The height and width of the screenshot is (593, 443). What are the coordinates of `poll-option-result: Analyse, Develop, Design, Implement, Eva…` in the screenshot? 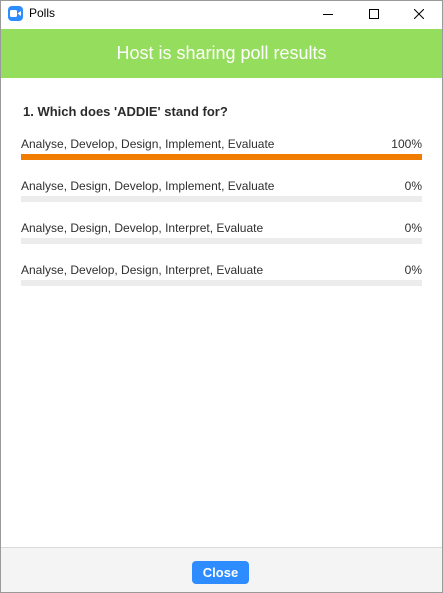 It's located at (221, 152).